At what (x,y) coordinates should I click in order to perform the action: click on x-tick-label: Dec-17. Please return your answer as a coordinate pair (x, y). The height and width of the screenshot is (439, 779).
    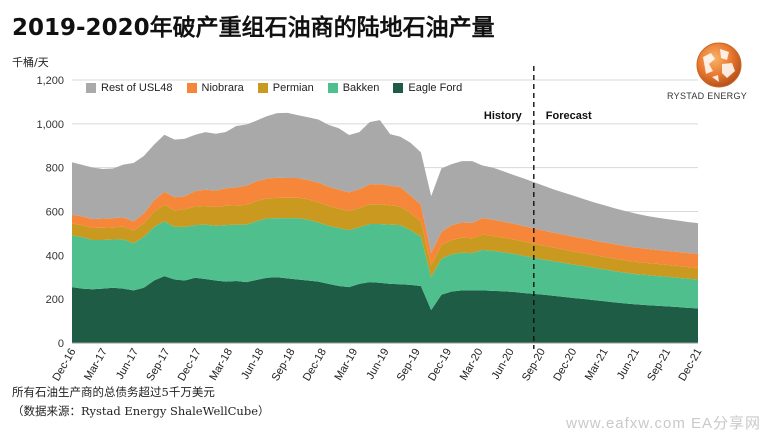
    Looking at the image, I should click on (190, 365).